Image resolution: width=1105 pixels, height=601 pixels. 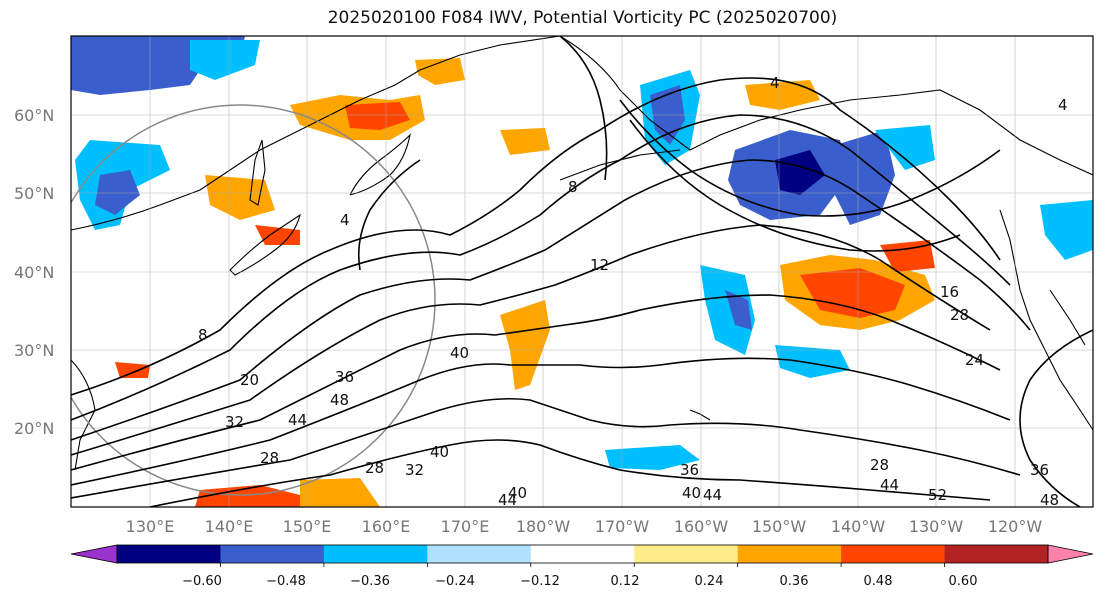 I want to click on contour-label: 48, so click(x=1049, y=500).